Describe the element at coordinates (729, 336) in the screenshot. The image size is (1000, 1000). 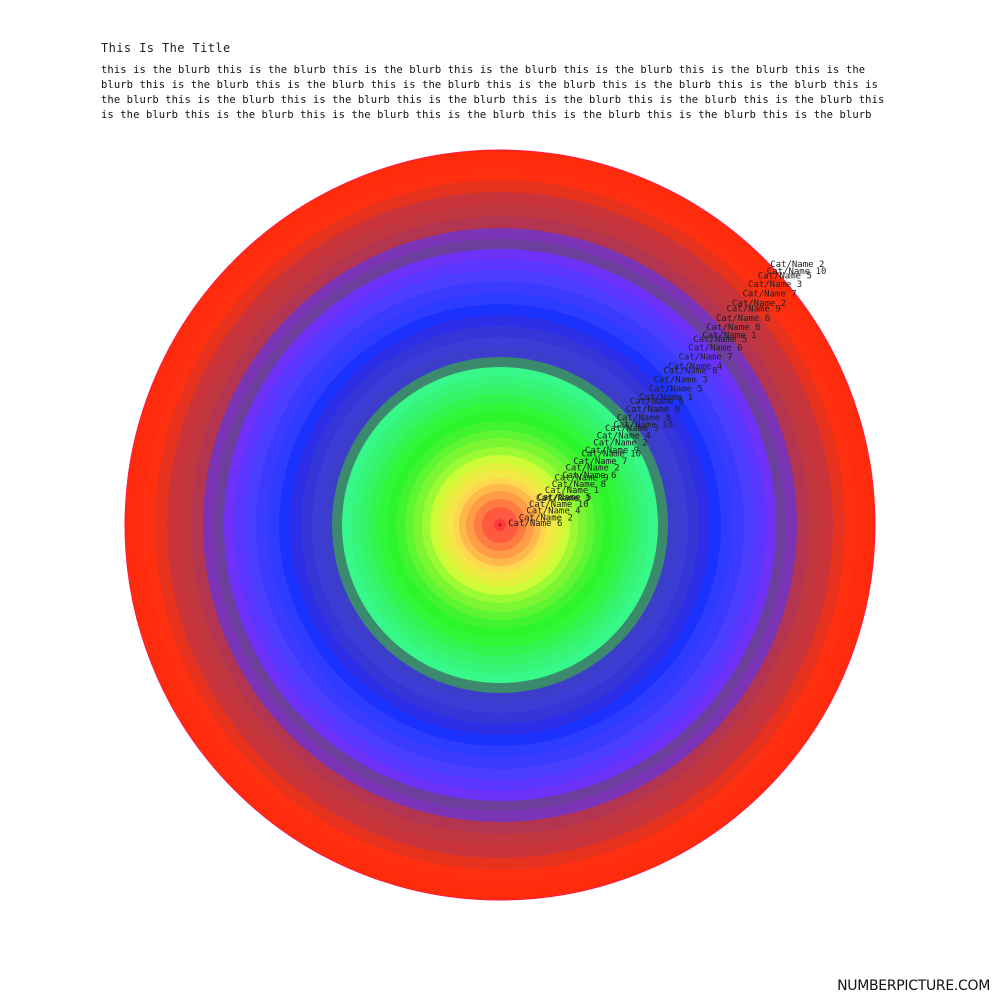
I see `ring-label-30: Cat/Name 1` at that location.